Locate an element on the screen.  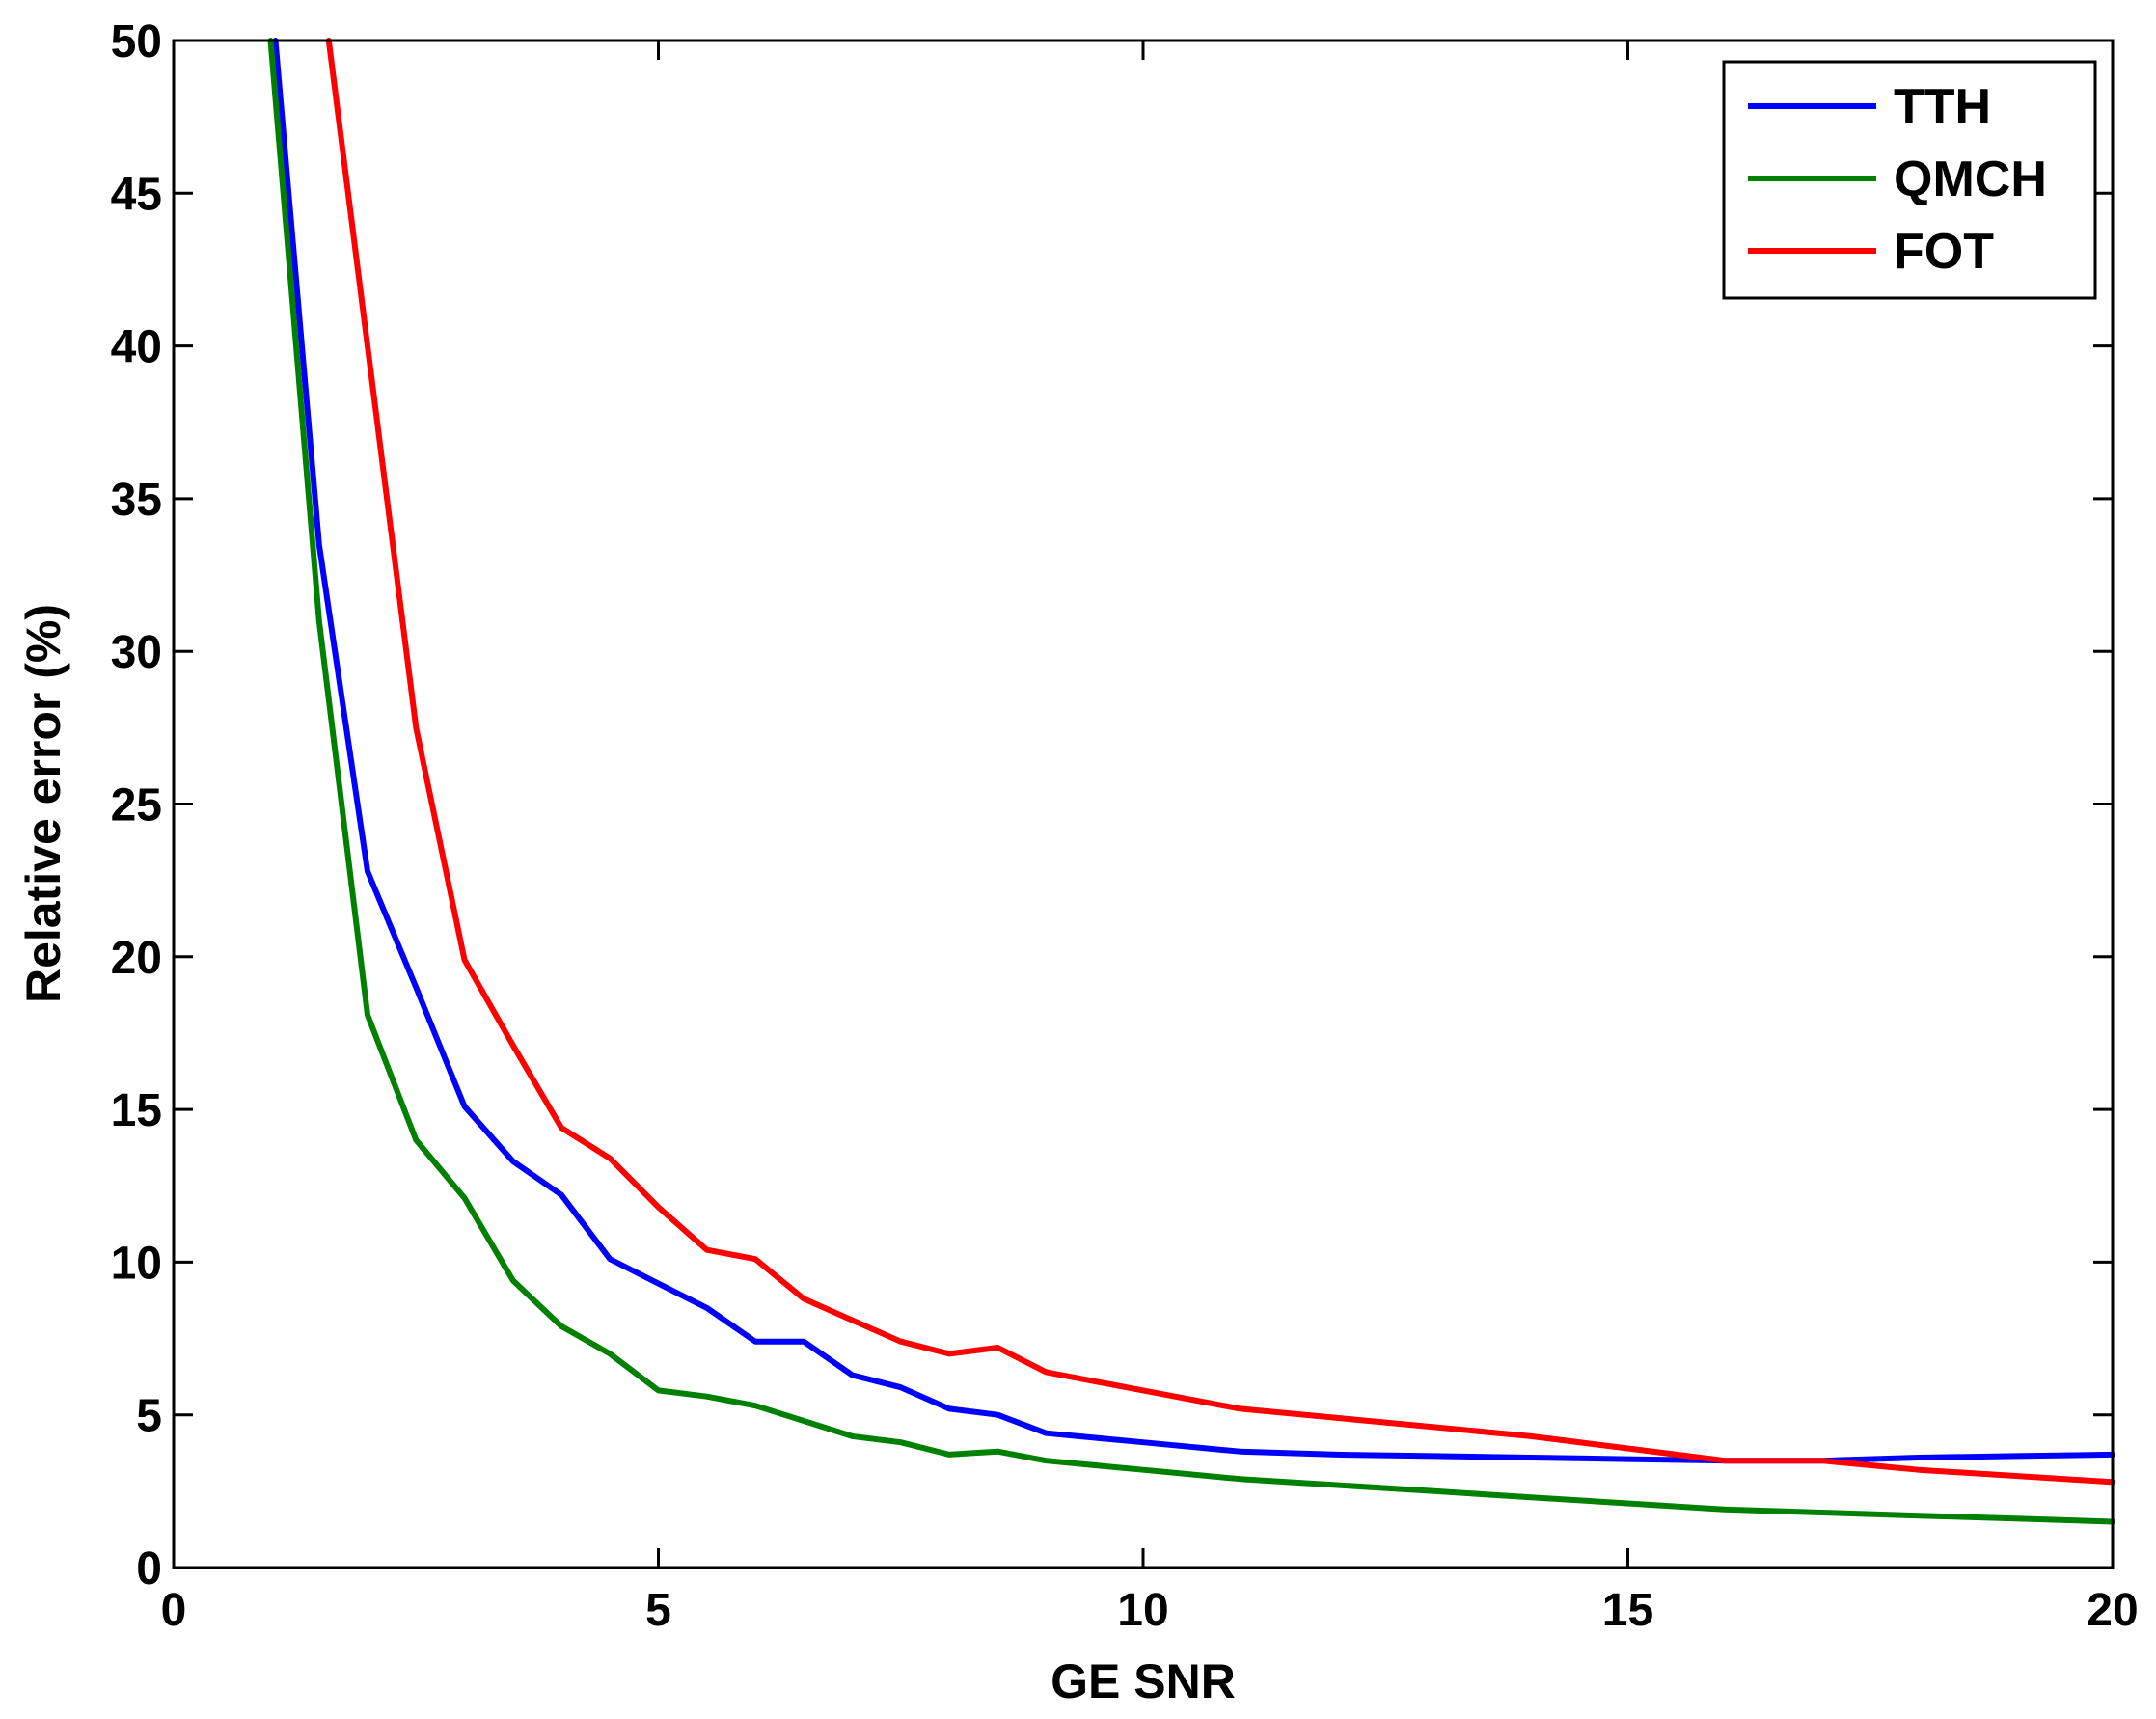
y-tick-label: 50 is located at coordinates (136, 42).